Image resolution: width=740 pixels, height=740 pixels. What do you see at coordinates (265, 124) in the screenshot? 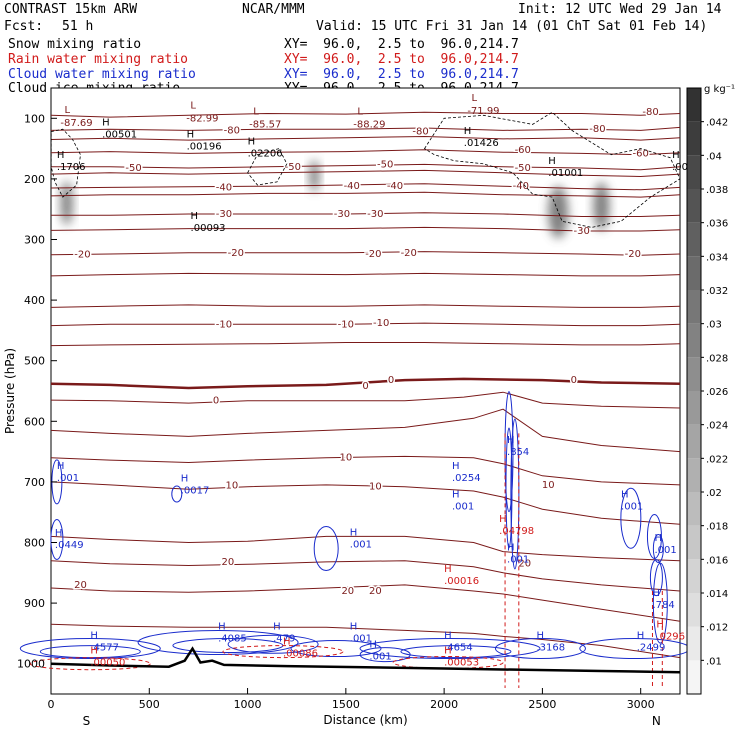
I see `low-value-2: -85.57` at bounding box center [265, 124].